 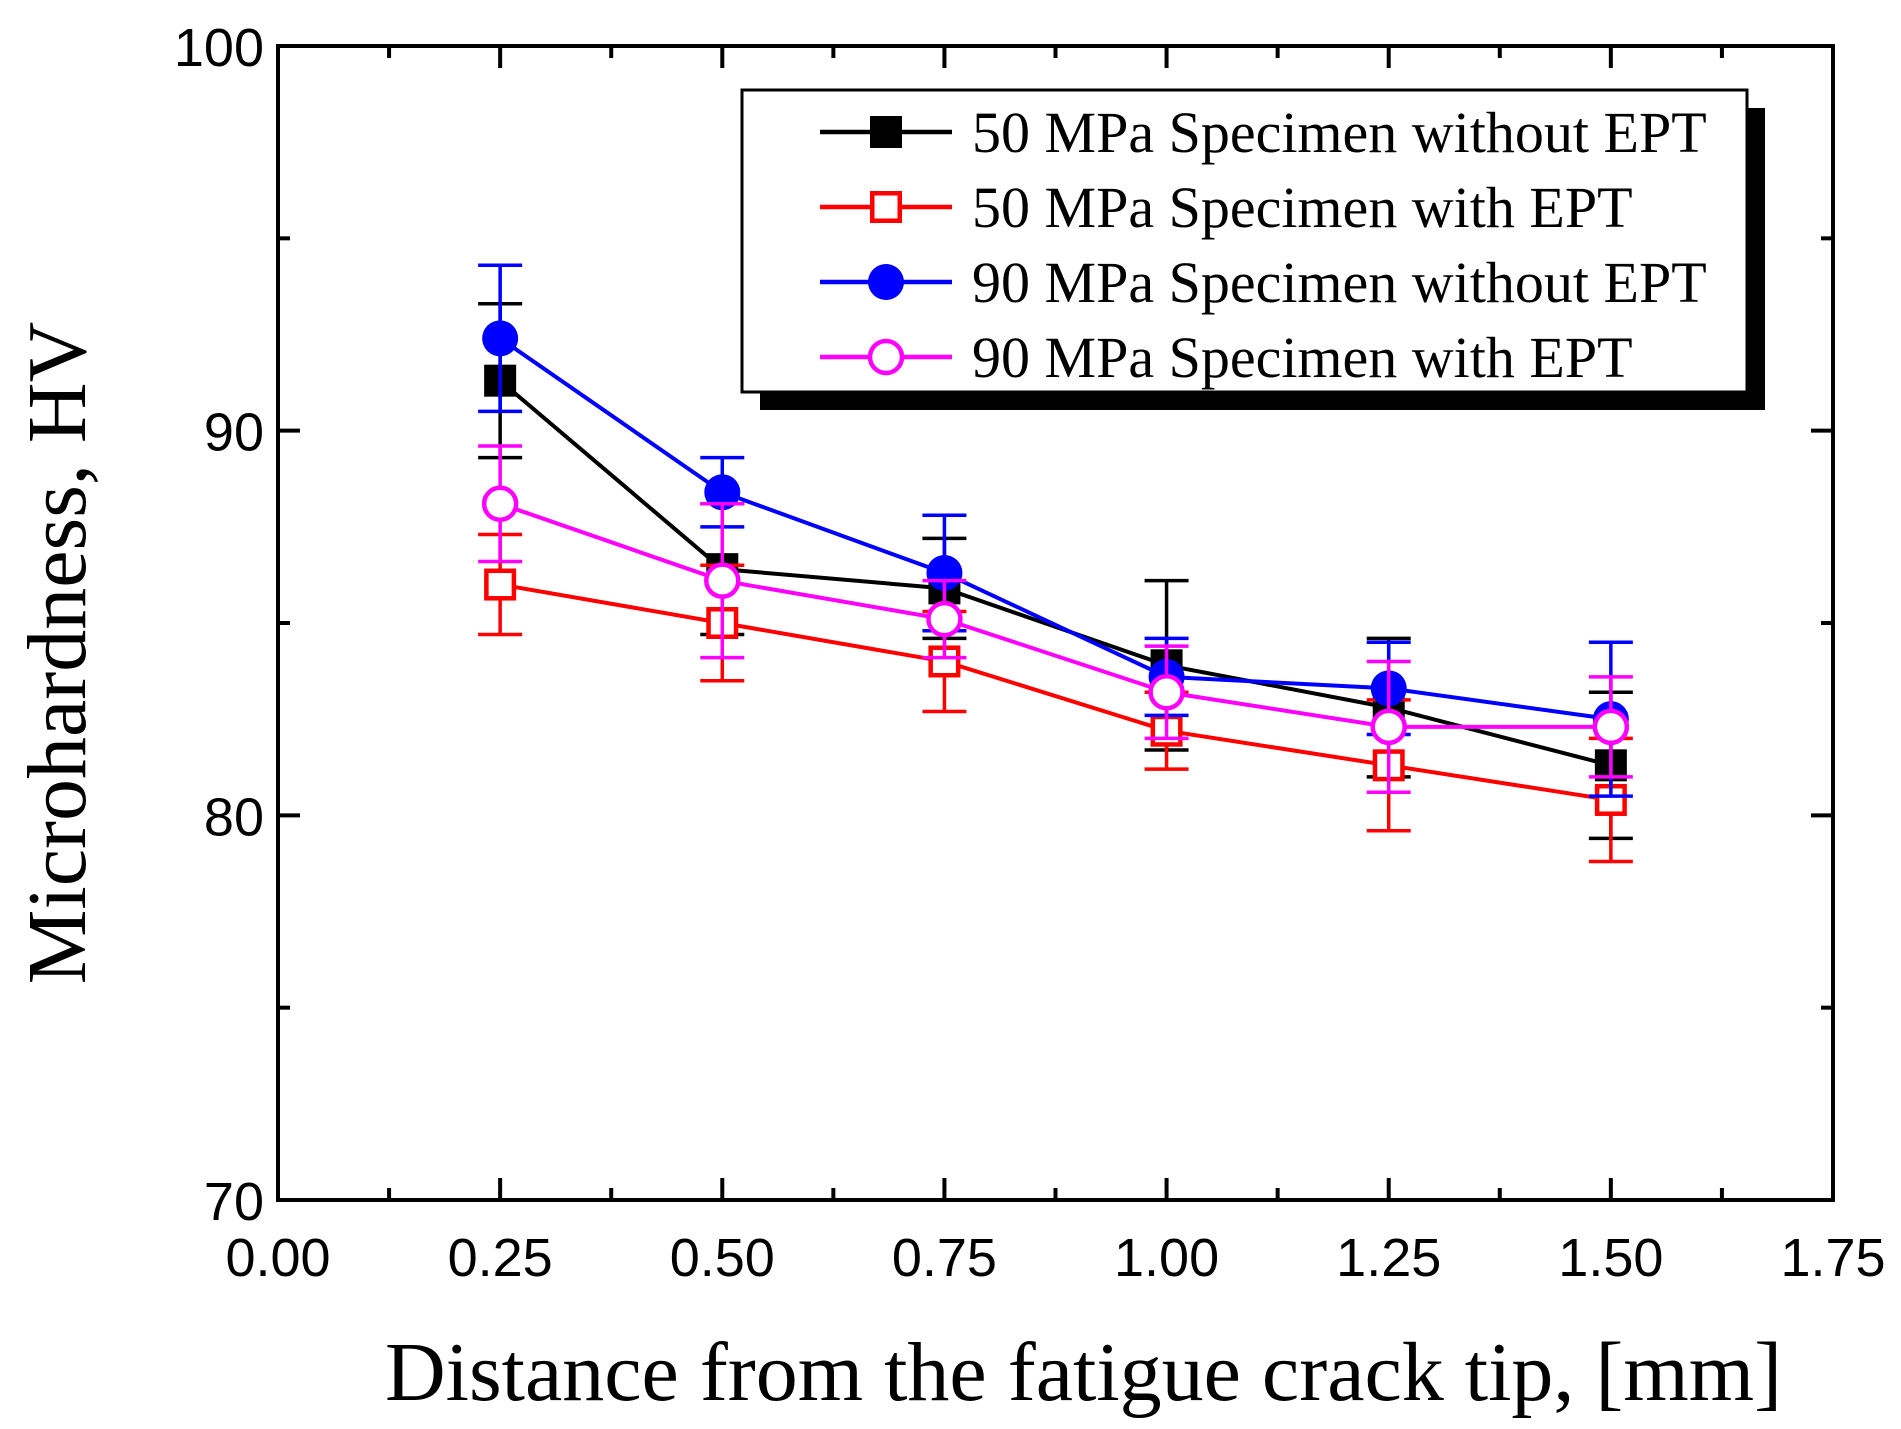 I want to click on x-tick-label: 0.00, so click(x=277, y=1258).